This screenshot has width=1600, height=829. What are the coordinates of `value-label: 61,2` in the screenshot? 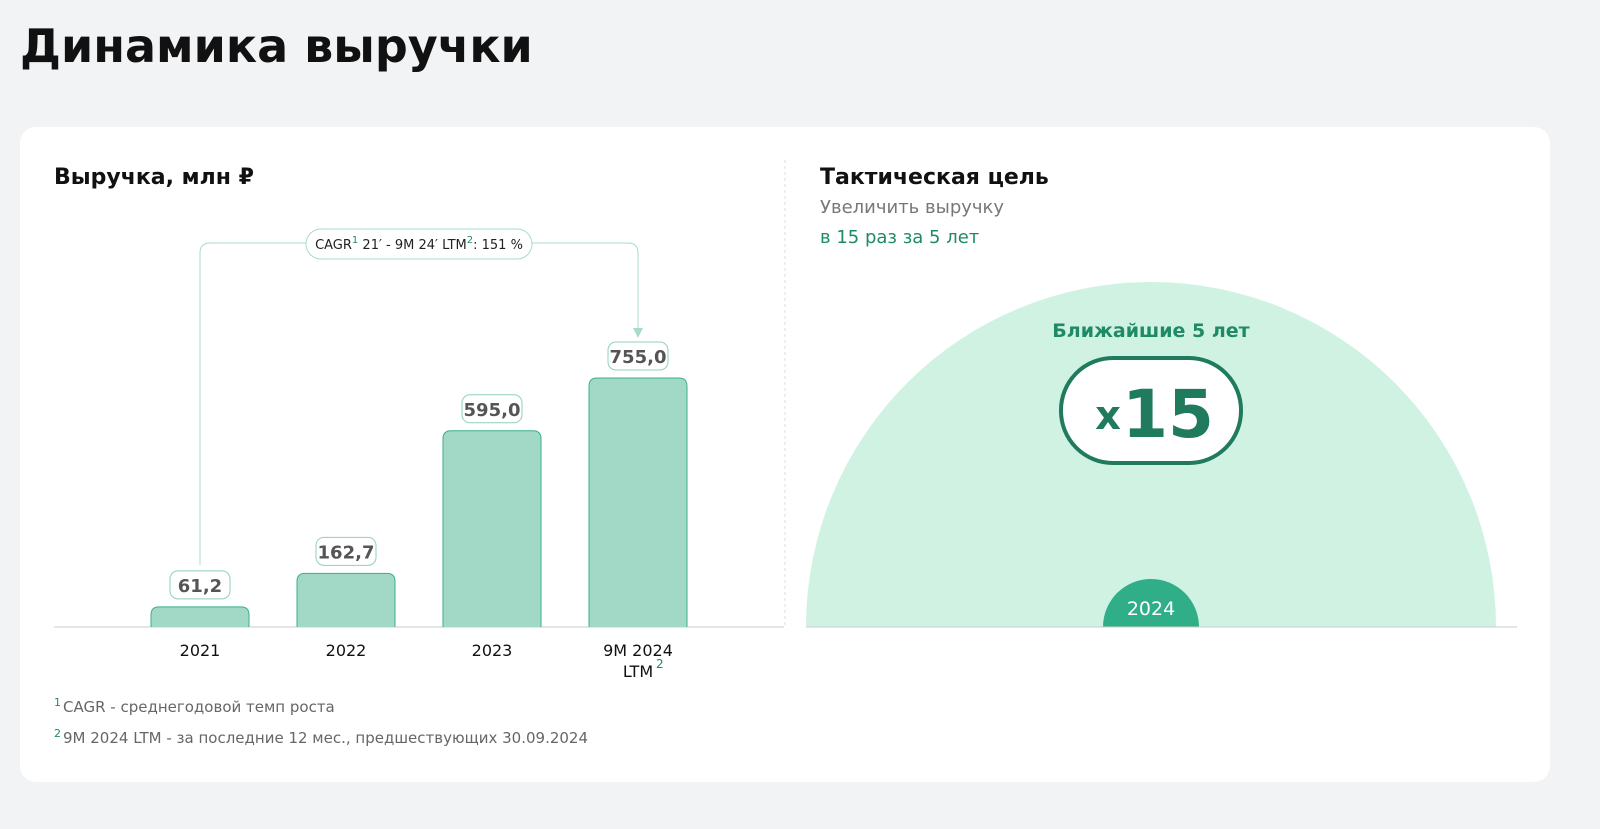 It's located at (200, 586).